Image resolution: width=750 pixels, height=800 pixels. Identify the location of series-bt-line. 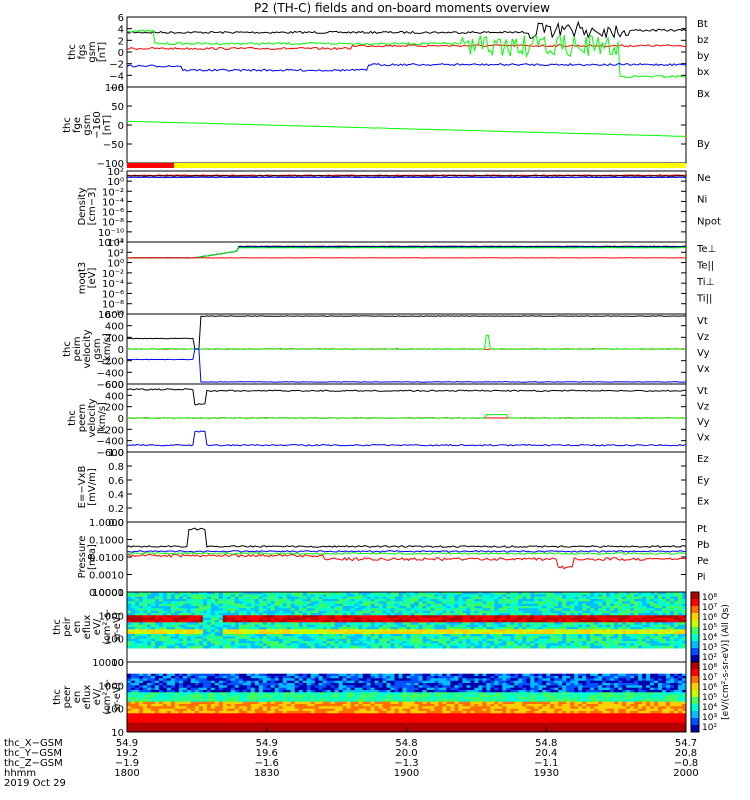
(406, 30).